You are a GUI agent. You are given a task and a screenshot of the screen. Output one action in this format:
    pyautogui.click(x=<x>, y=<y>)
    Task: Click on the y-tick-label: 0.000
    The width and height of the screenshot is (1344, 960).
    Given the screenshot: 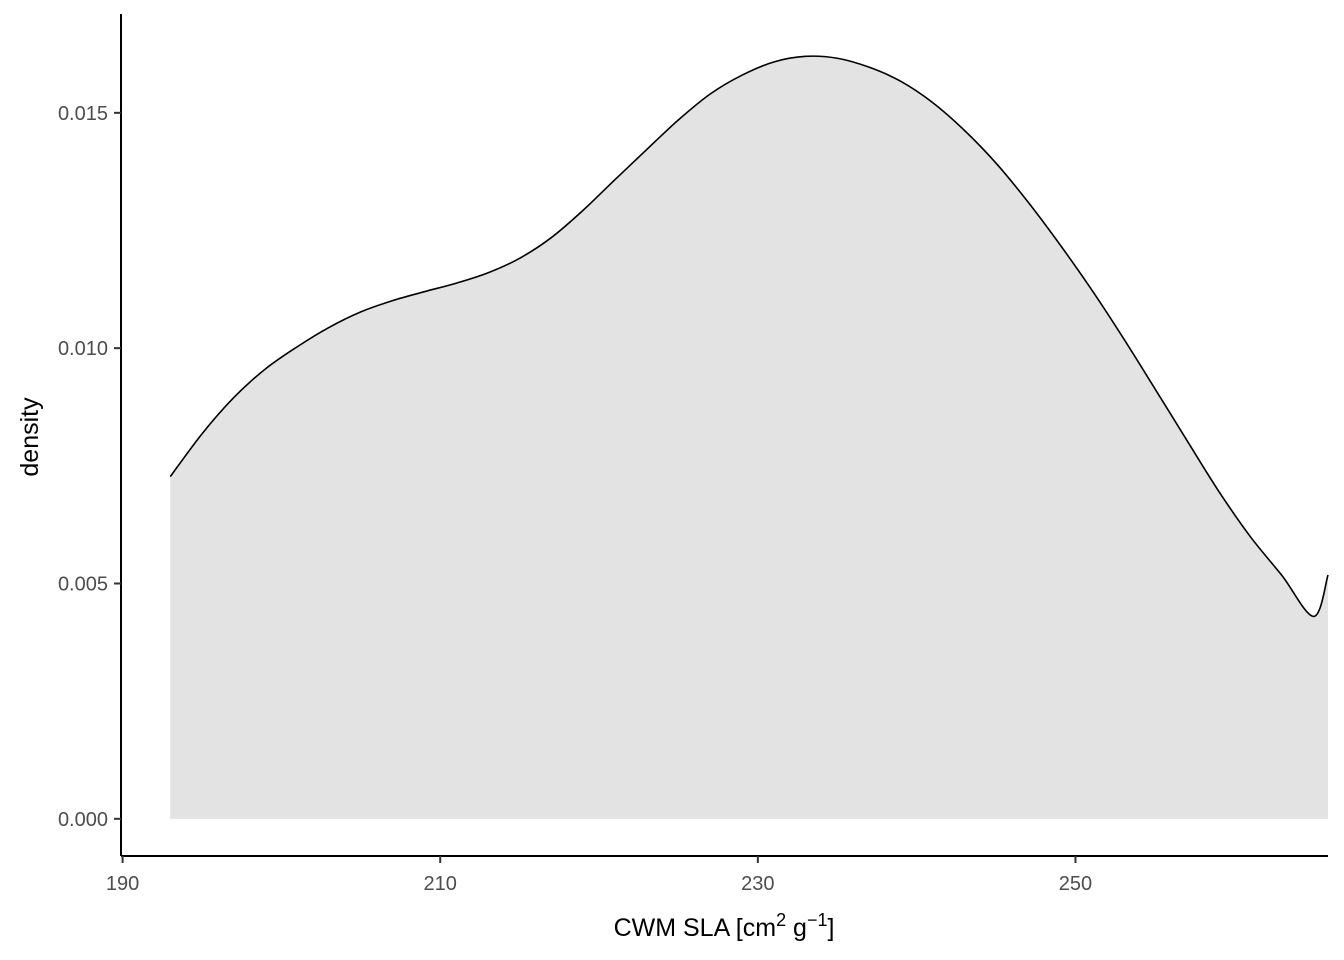 What is the action you would take?
    pyautogui.click(x=83, y=820)
    